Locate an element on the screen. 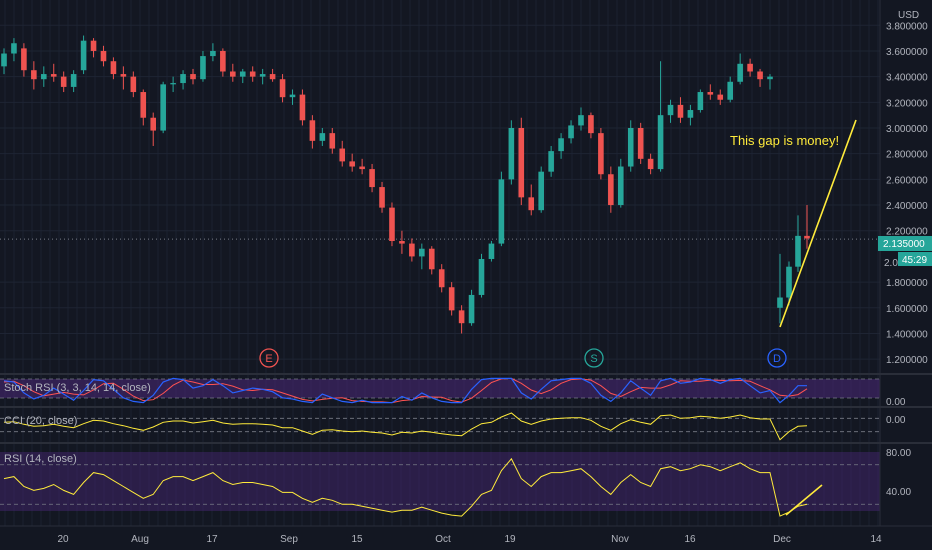 The height and width of the screenshot is (550, 932). stoch-k-line is located at coordinates (405, 390).